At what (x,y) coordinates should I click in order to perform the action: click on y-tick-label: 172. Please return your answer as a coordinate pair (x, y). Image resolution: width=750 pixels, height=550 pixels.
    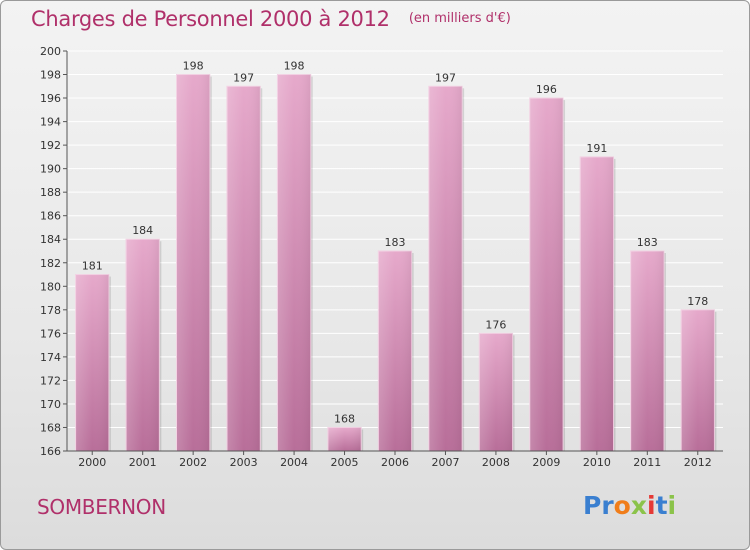
    Looking at the image, I should click on (50, 380).